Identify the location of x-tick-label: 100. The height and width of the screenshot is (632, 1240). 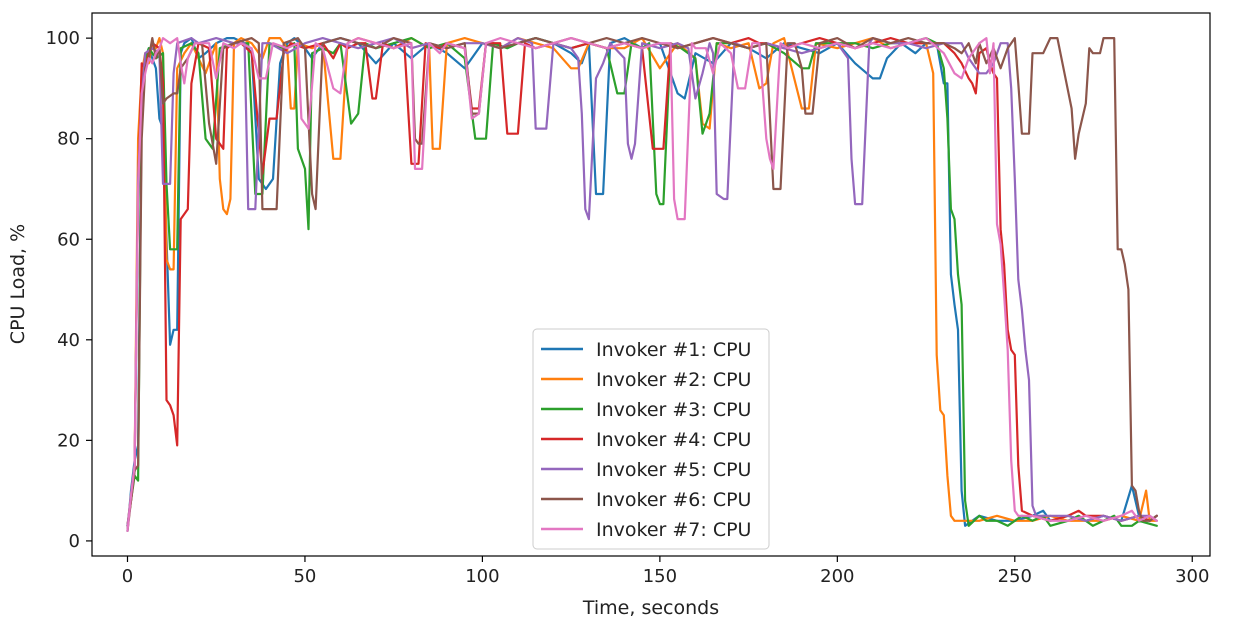
(482, 576).